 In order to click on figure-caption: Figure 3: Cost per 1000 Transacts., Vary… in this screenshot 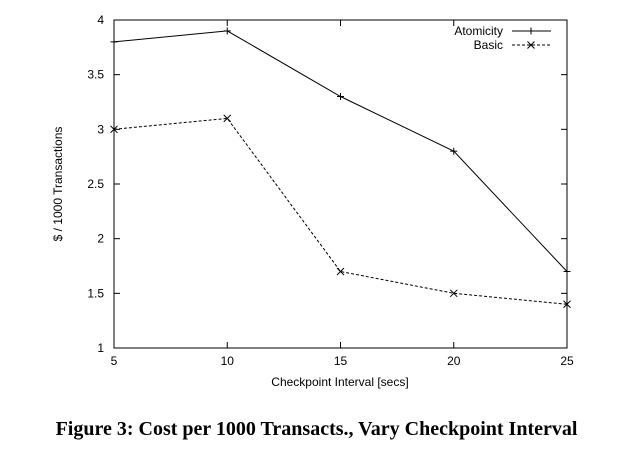, I will do `click(316, 429)`.